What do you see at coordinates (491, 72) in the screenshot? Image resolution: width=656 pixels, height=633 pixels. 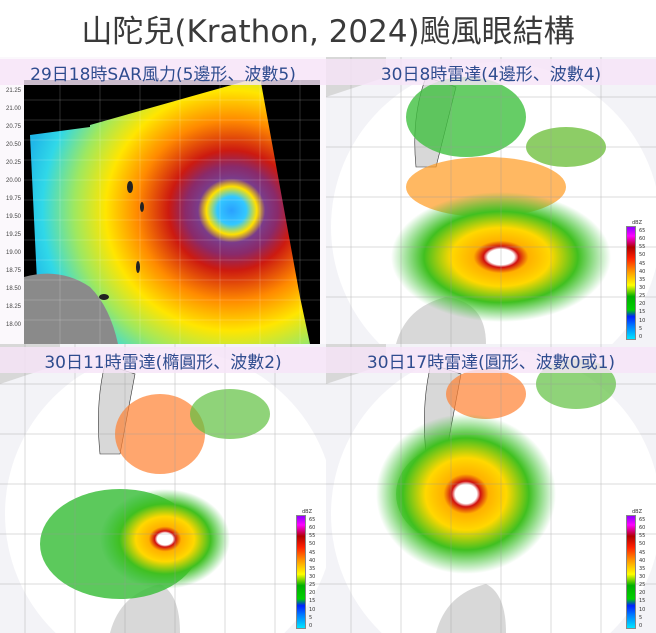 I see `panel-caption: 30日8時雷達(4邊形、波數4)` at bounding box center [491, 72].